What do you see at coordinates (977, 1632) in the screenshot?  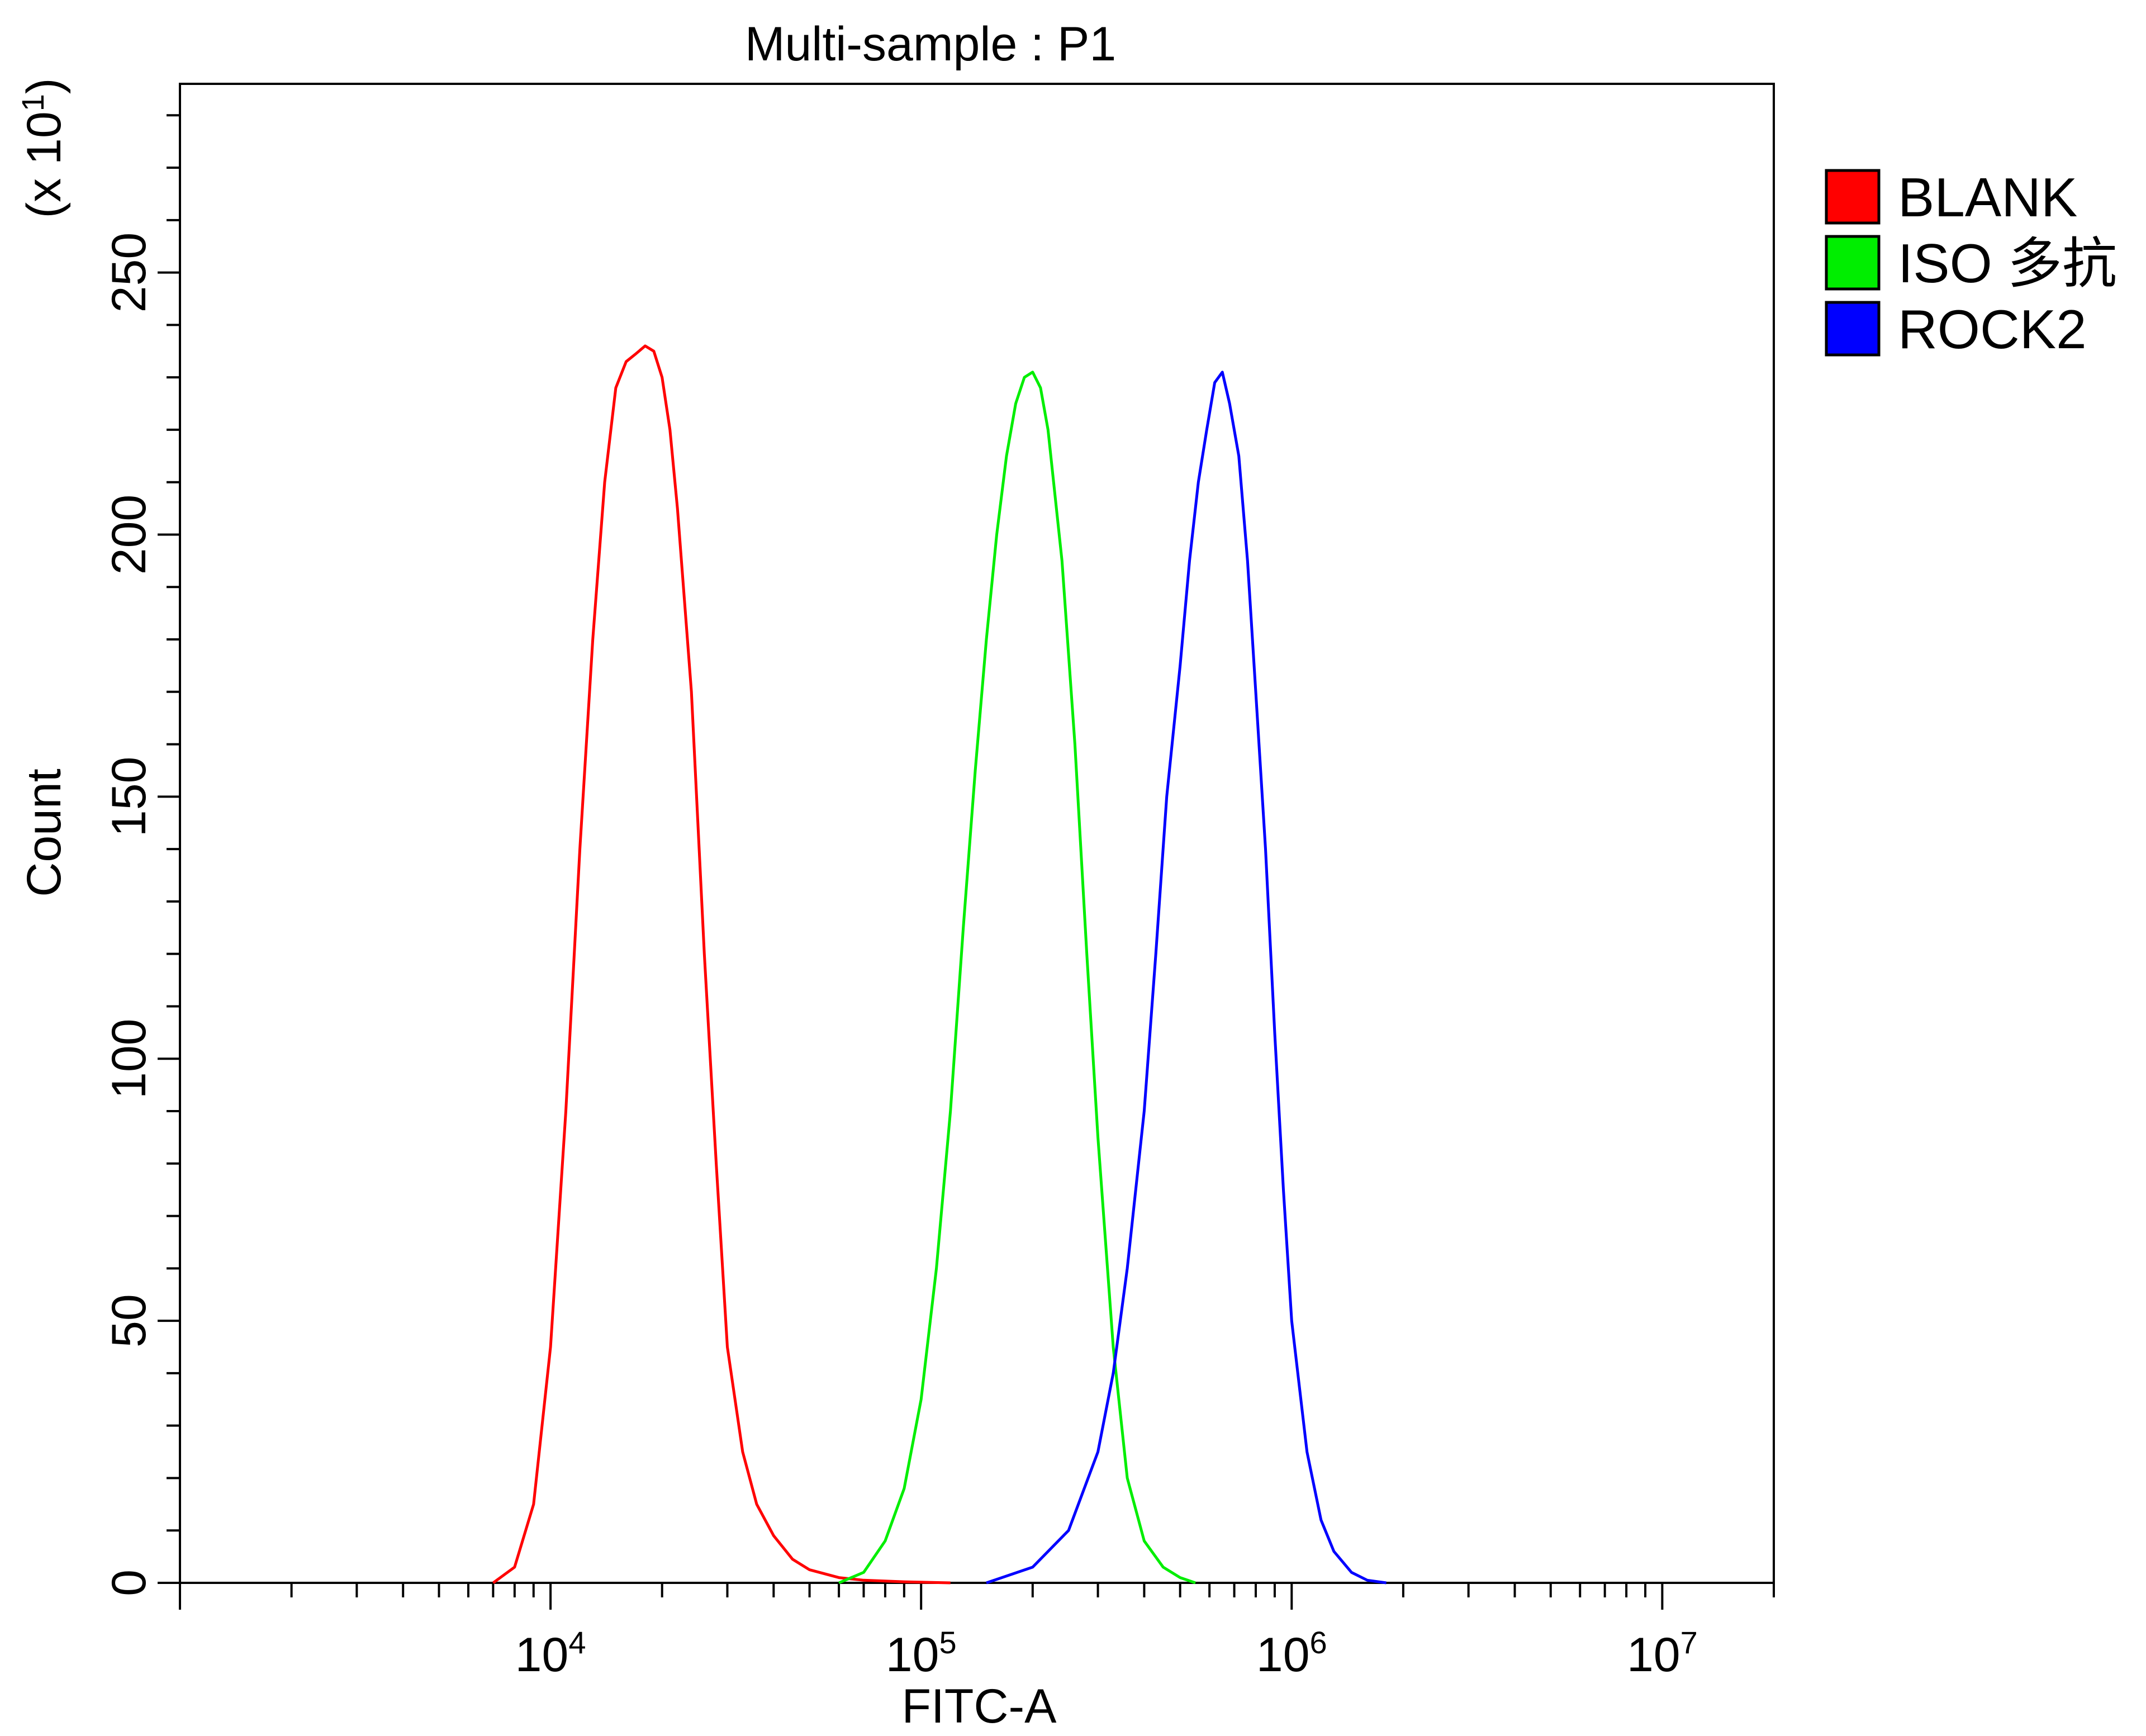 I see `x-axis: 10⁴ 10⁵ 10⁶ 10⁷` at bounding box center [977, 1632].